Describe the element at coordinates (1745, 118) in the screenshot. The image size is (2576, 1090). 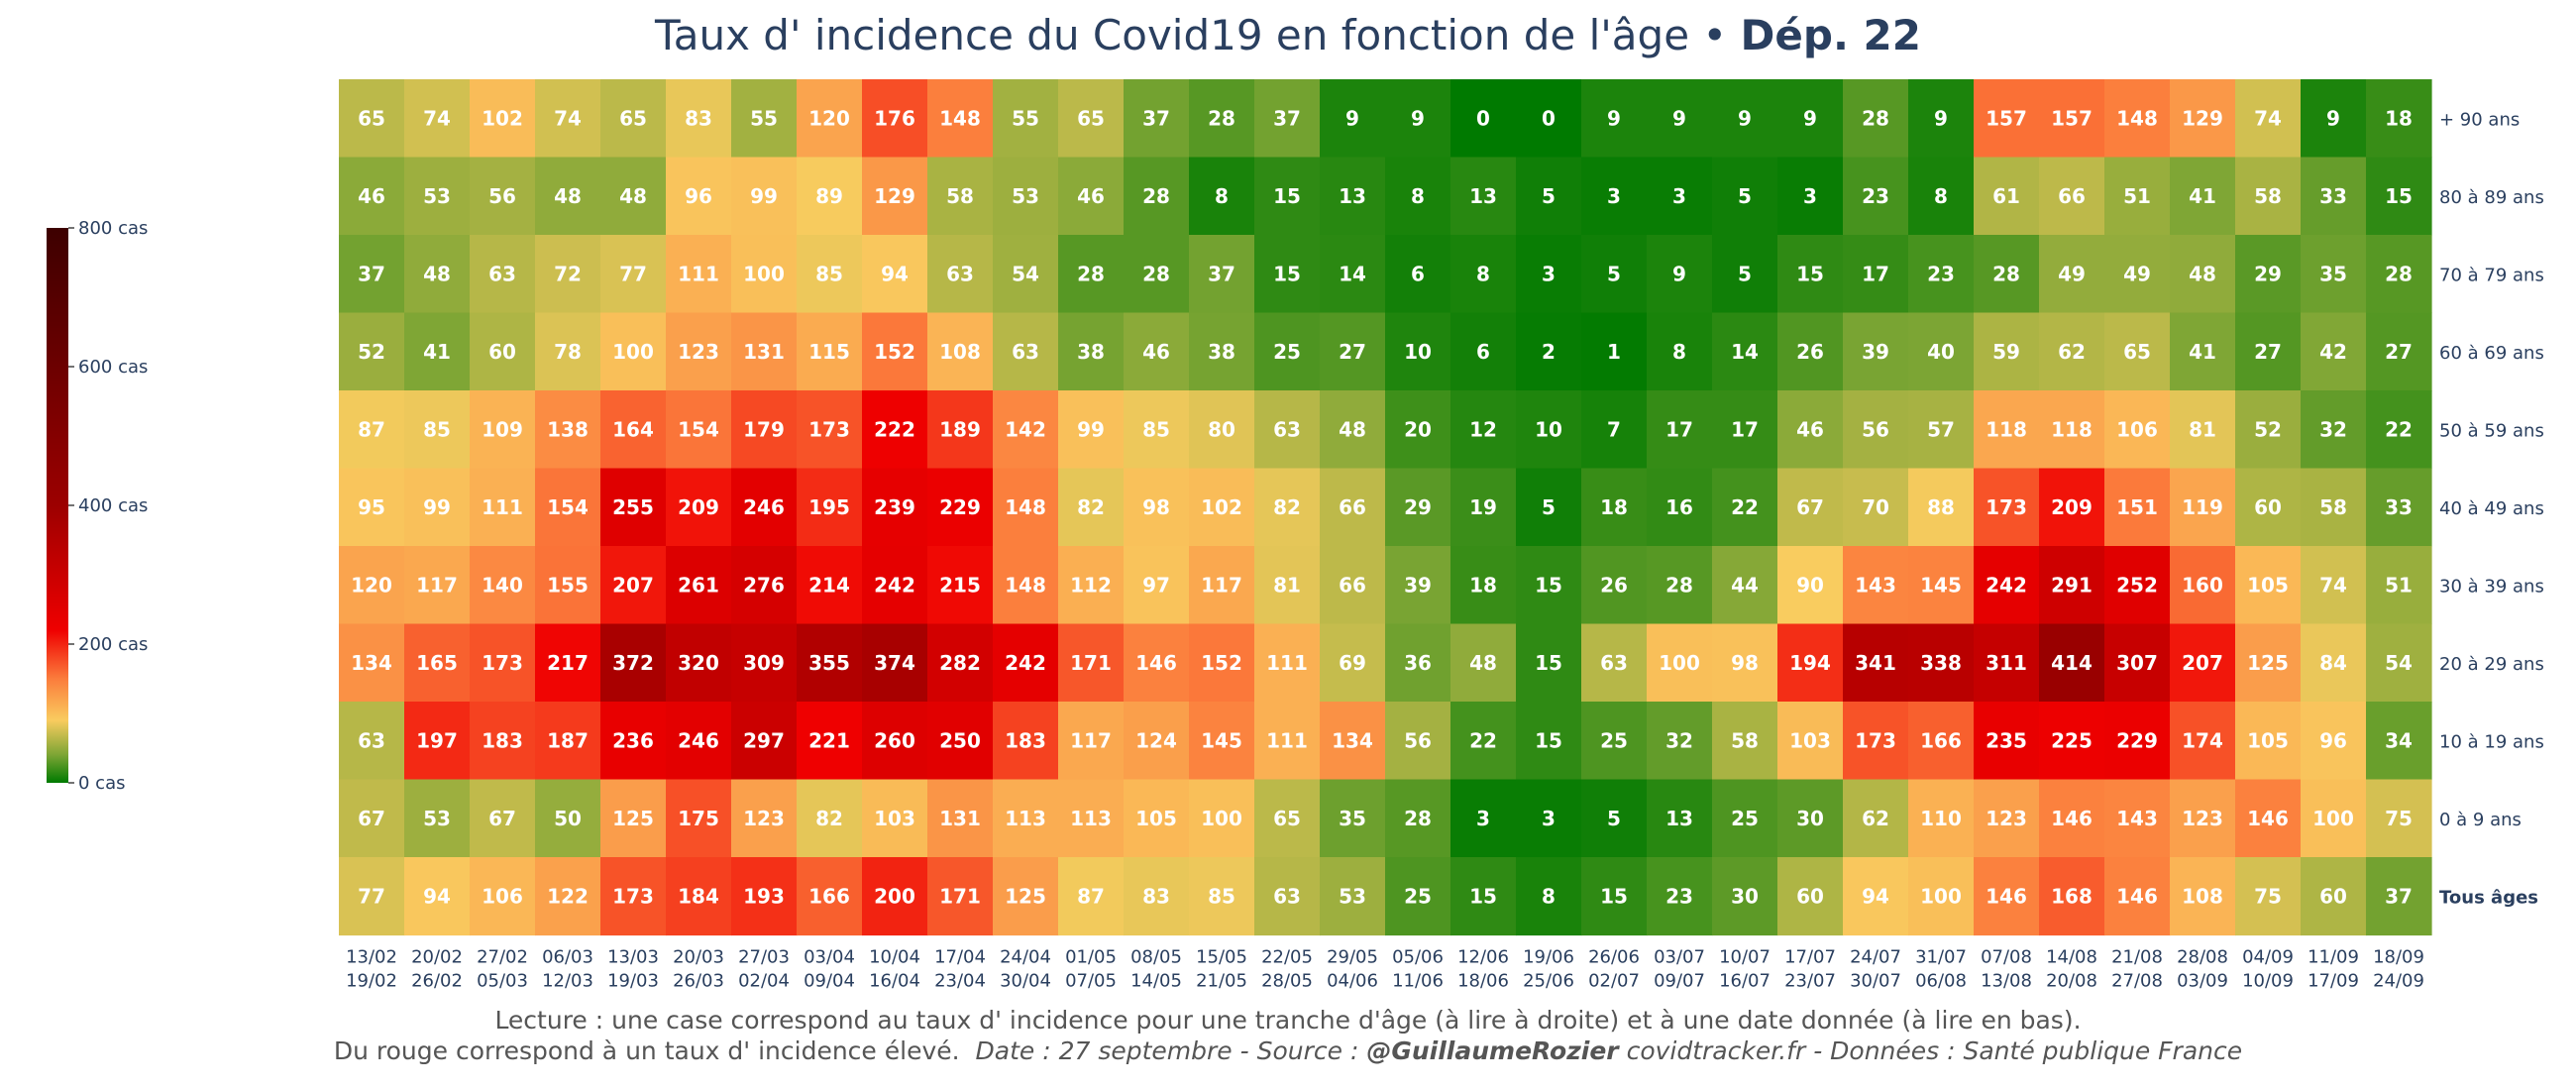
I see `cell-value-label: 9` at that location.